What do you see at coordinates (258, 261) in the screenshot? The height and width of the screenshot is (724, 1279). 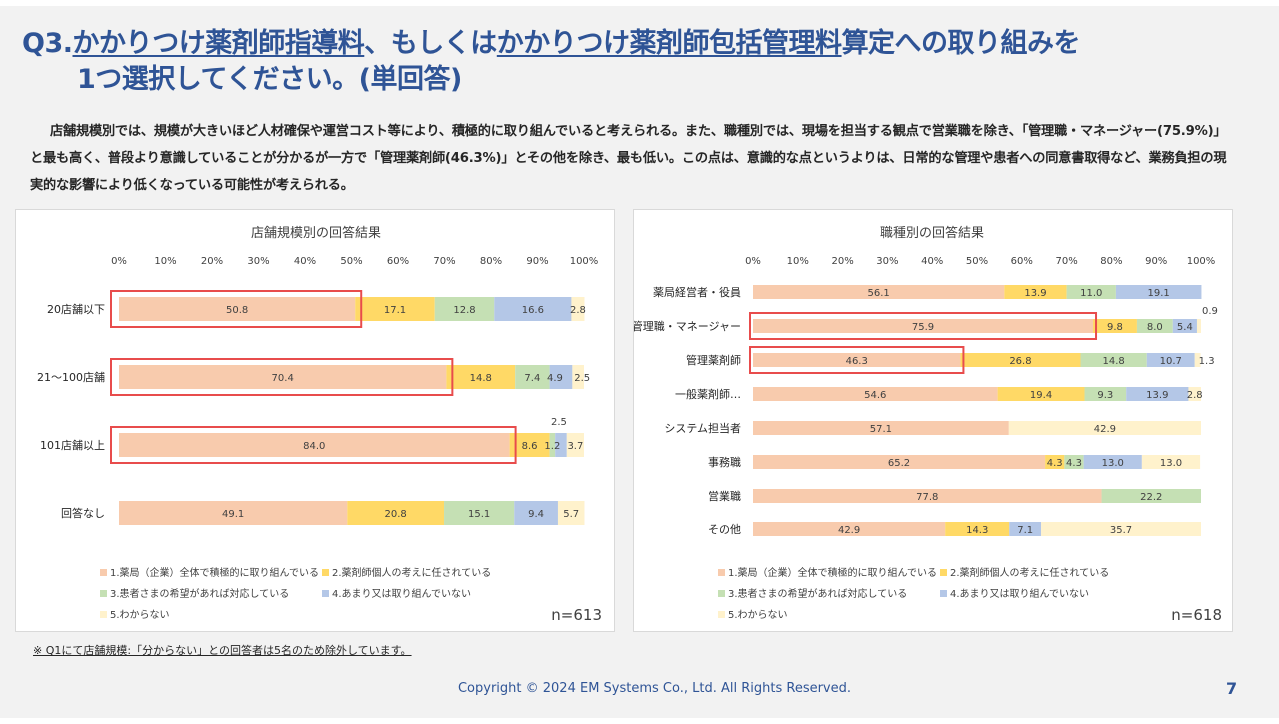 I see `x-tick-label: 30%` at bounding box center [258, 261].